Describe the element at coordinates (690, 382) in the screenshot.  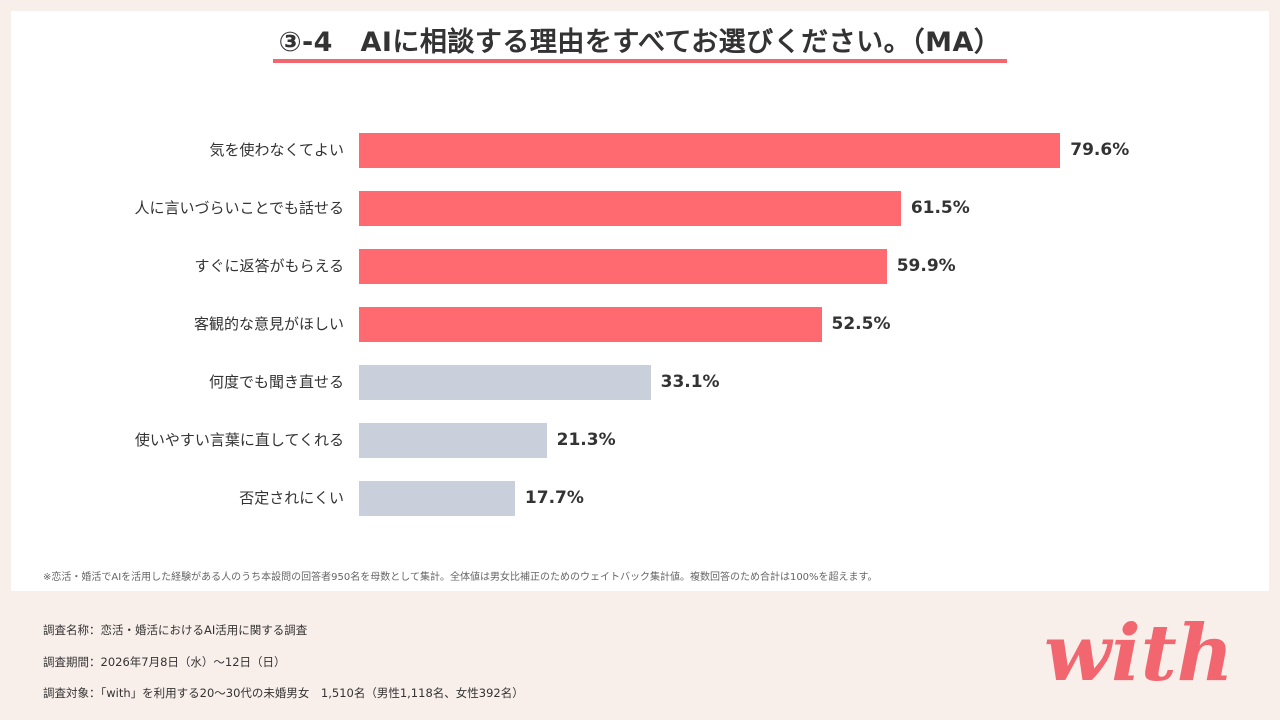
I see `bar-value-label: 33.1%` at that location.